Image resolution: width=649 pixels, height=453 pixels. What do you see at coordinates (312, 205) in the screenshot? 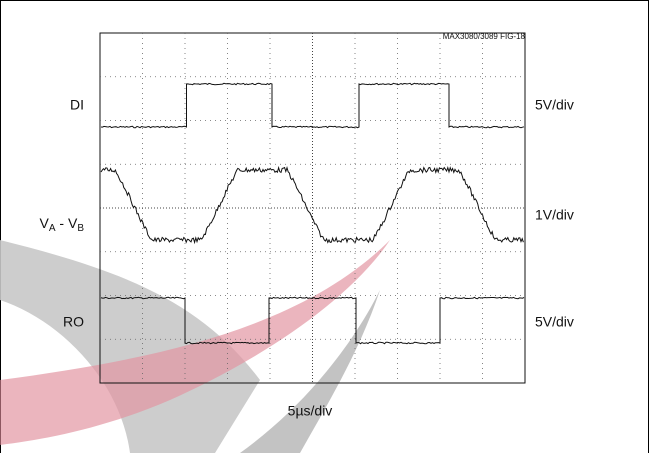
I see `va-vb-waveform` at bounding box center [312, 205].